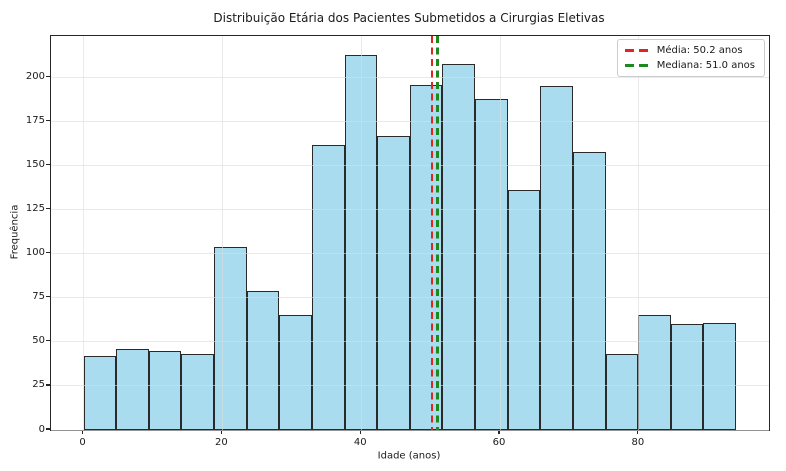 This screenshot has height=471, width=786. What do you see at coordinates (35, 165) in the screenshot?
I see `y-tick-label: 150` at bounding box center [35, 165].